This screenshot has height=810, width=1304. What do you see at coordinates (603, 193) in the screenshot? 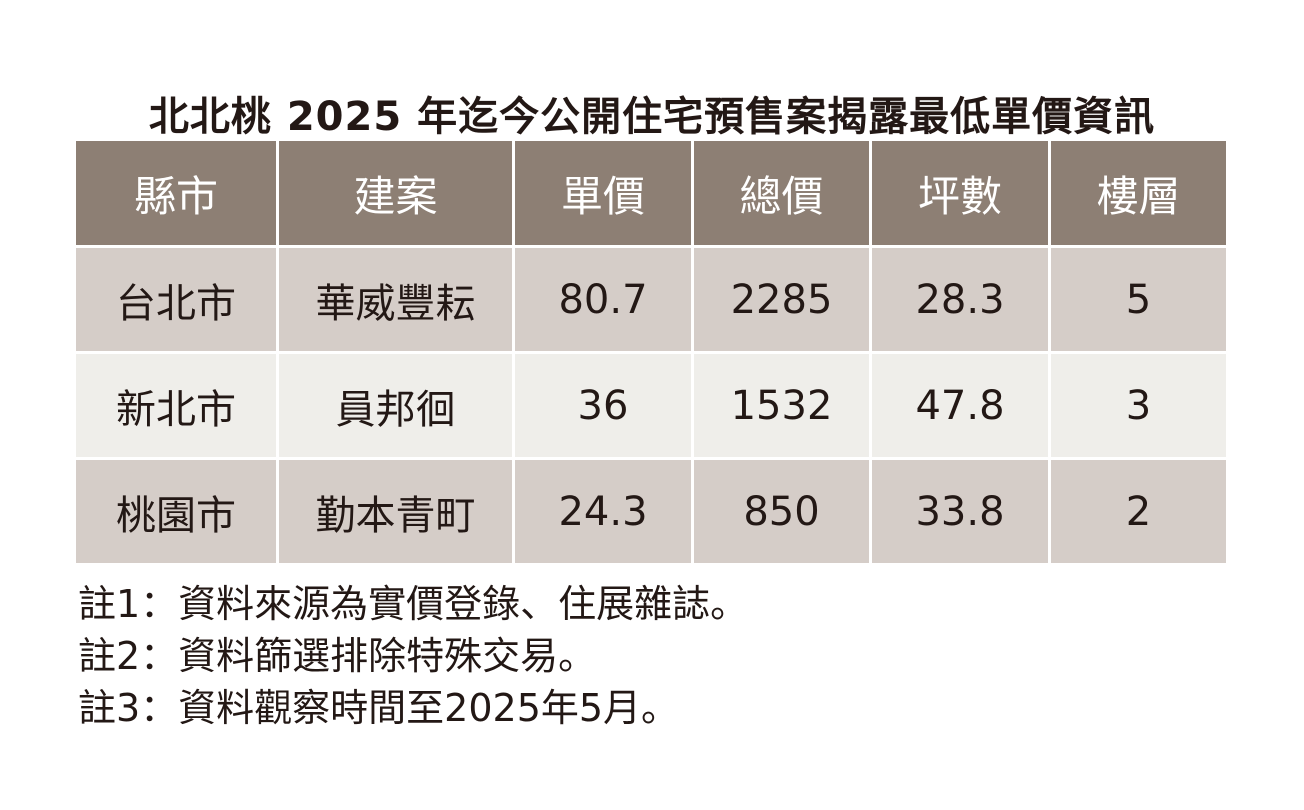
I see `header-unit-price: 單價` at bounding box center [603, 193].